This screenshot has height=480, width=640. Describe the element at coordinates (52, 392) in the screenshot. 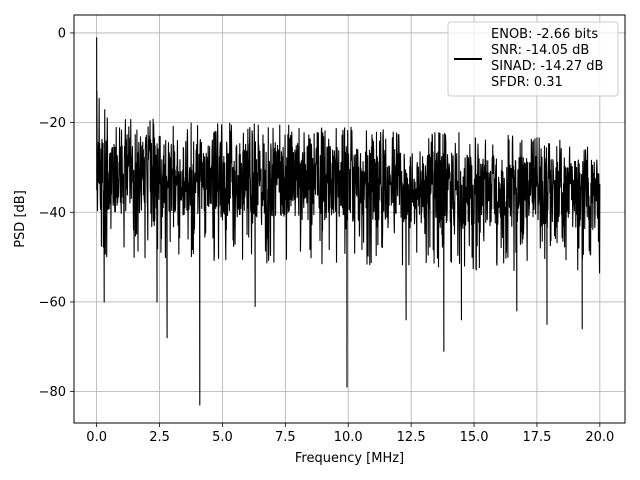

I see `y-tick-label: −80` at that location.